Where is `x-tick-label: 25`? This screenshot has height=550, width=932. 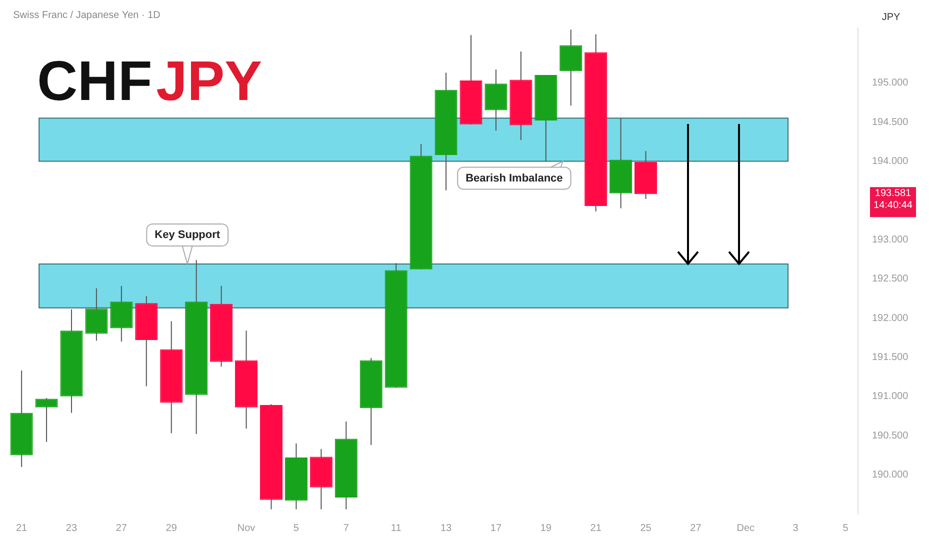
x-tick-label: 25 is located at coordinates (646, 528).